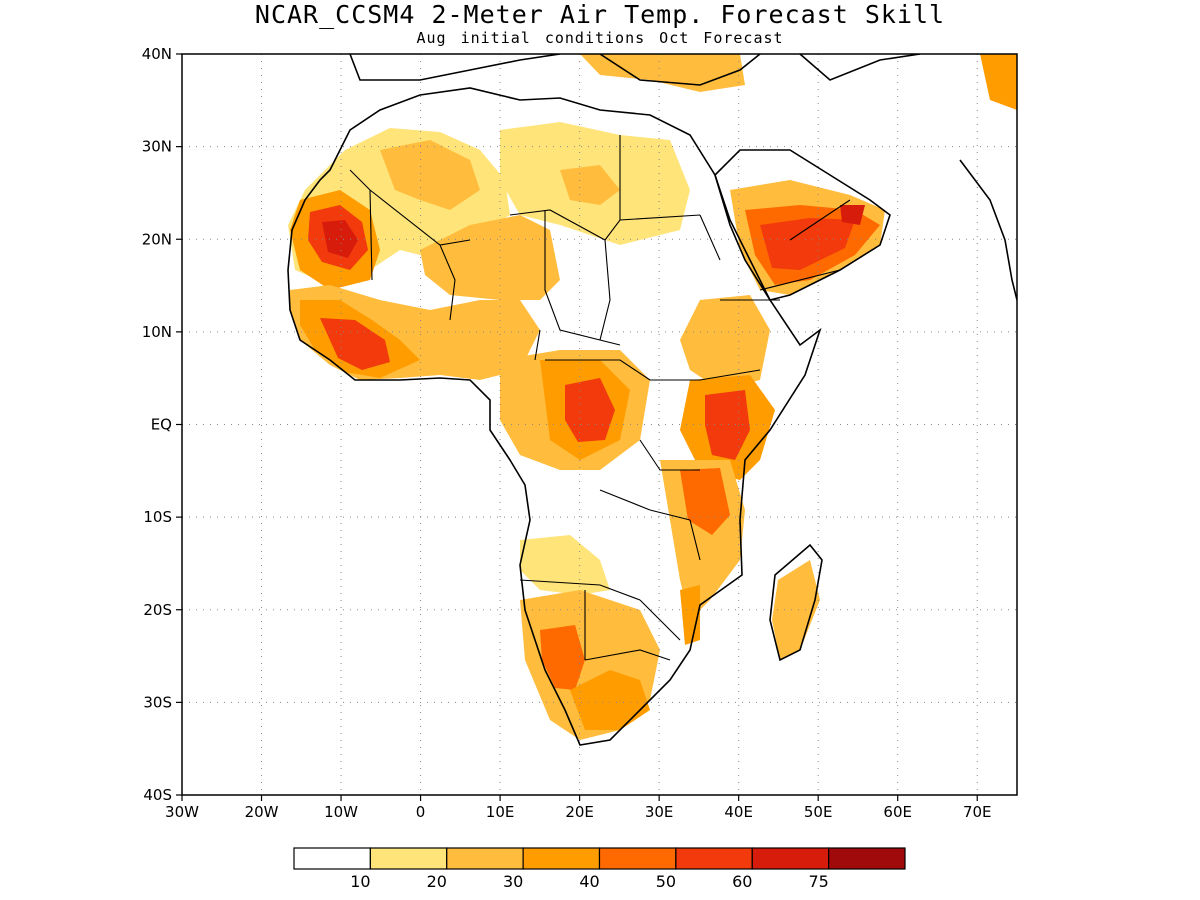 This screenshot has width=1200, height=900. Describe the element at coordinates (818, 881) in the screenshot. I see `colorbar-label: 75` at that location.